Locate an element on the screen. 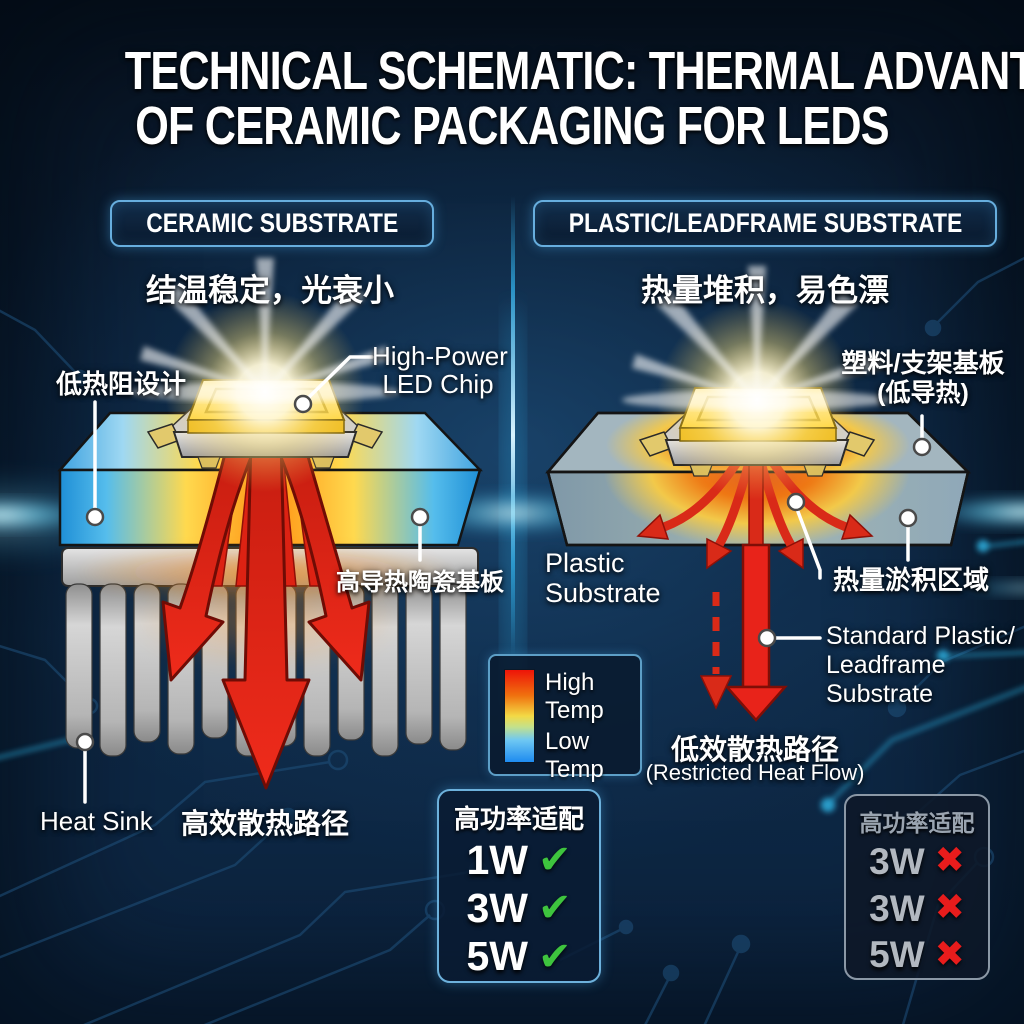  power-row: 5W ✖ is located at coordinates (917, 954).